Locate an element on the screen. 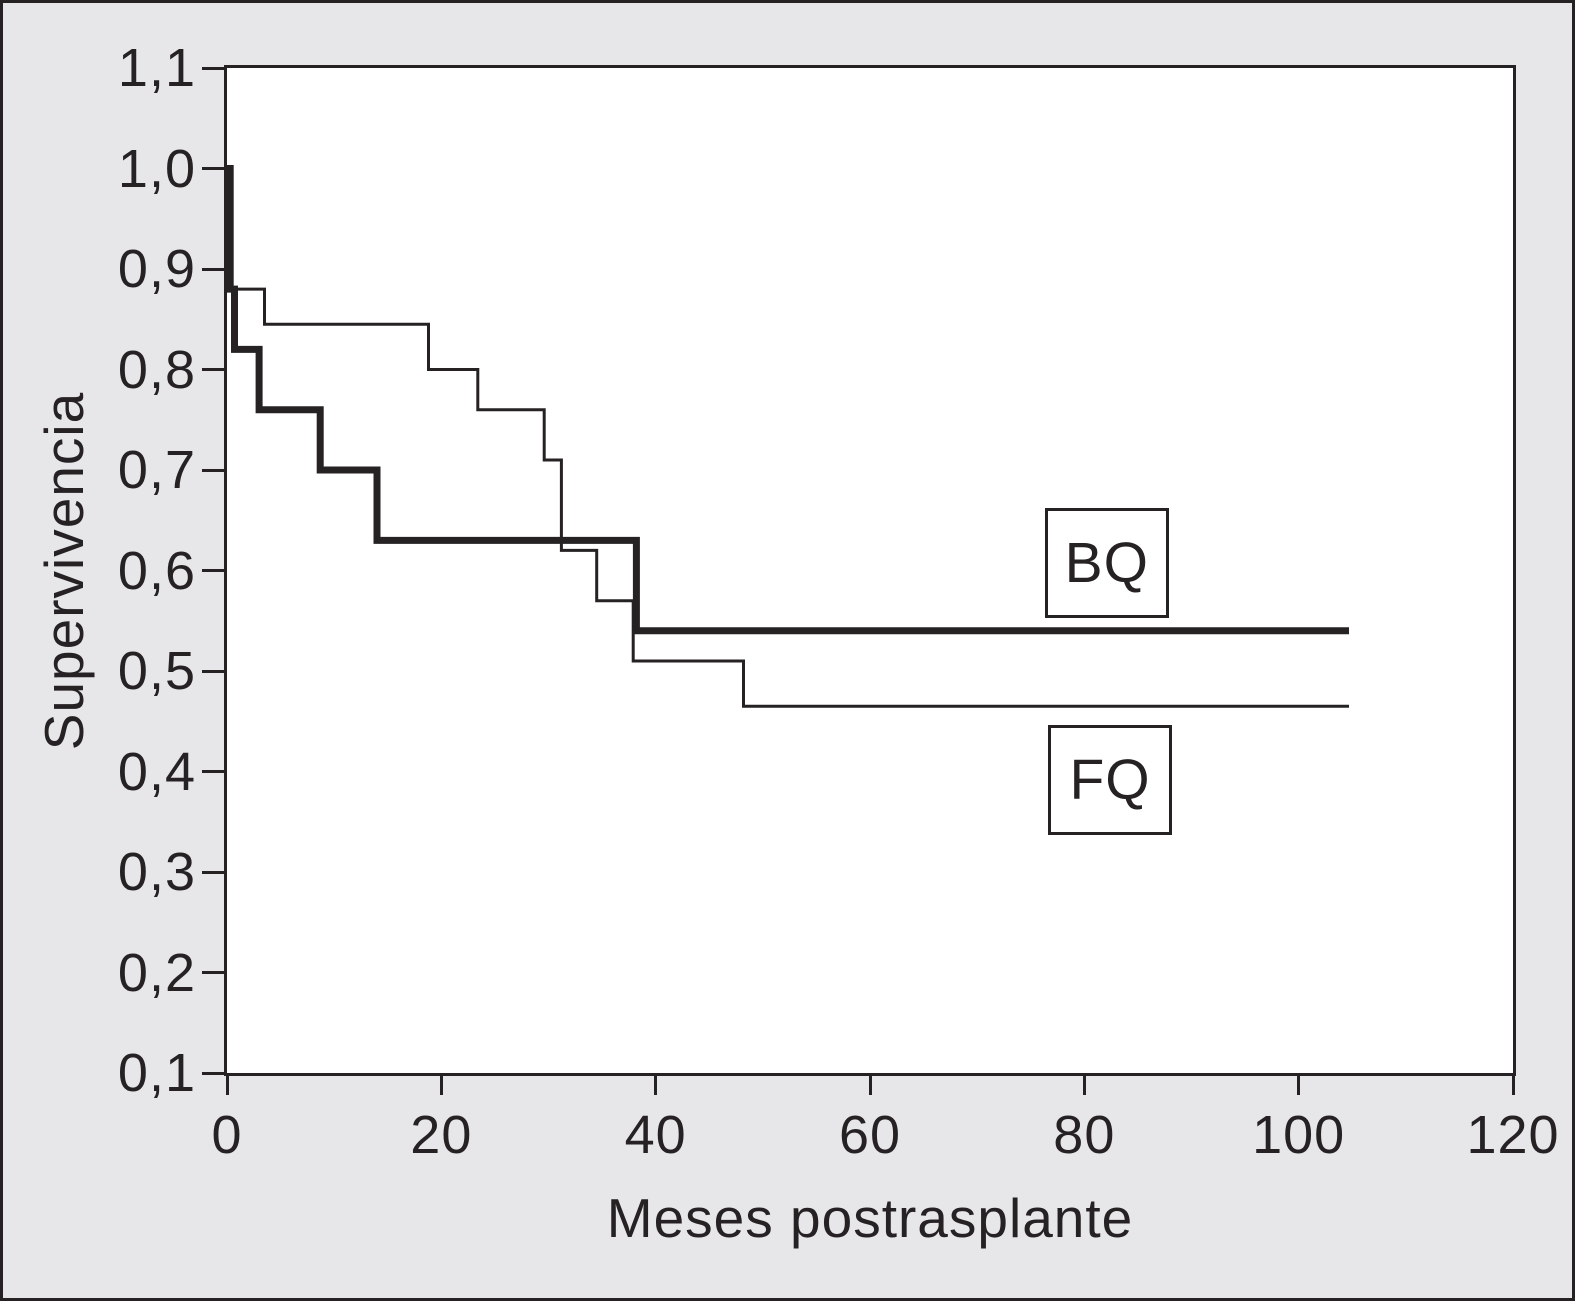 This screenshot has width=1575, height=1301. x-axis-title: Meses postrasplante is located at coordinates (870, 1218).